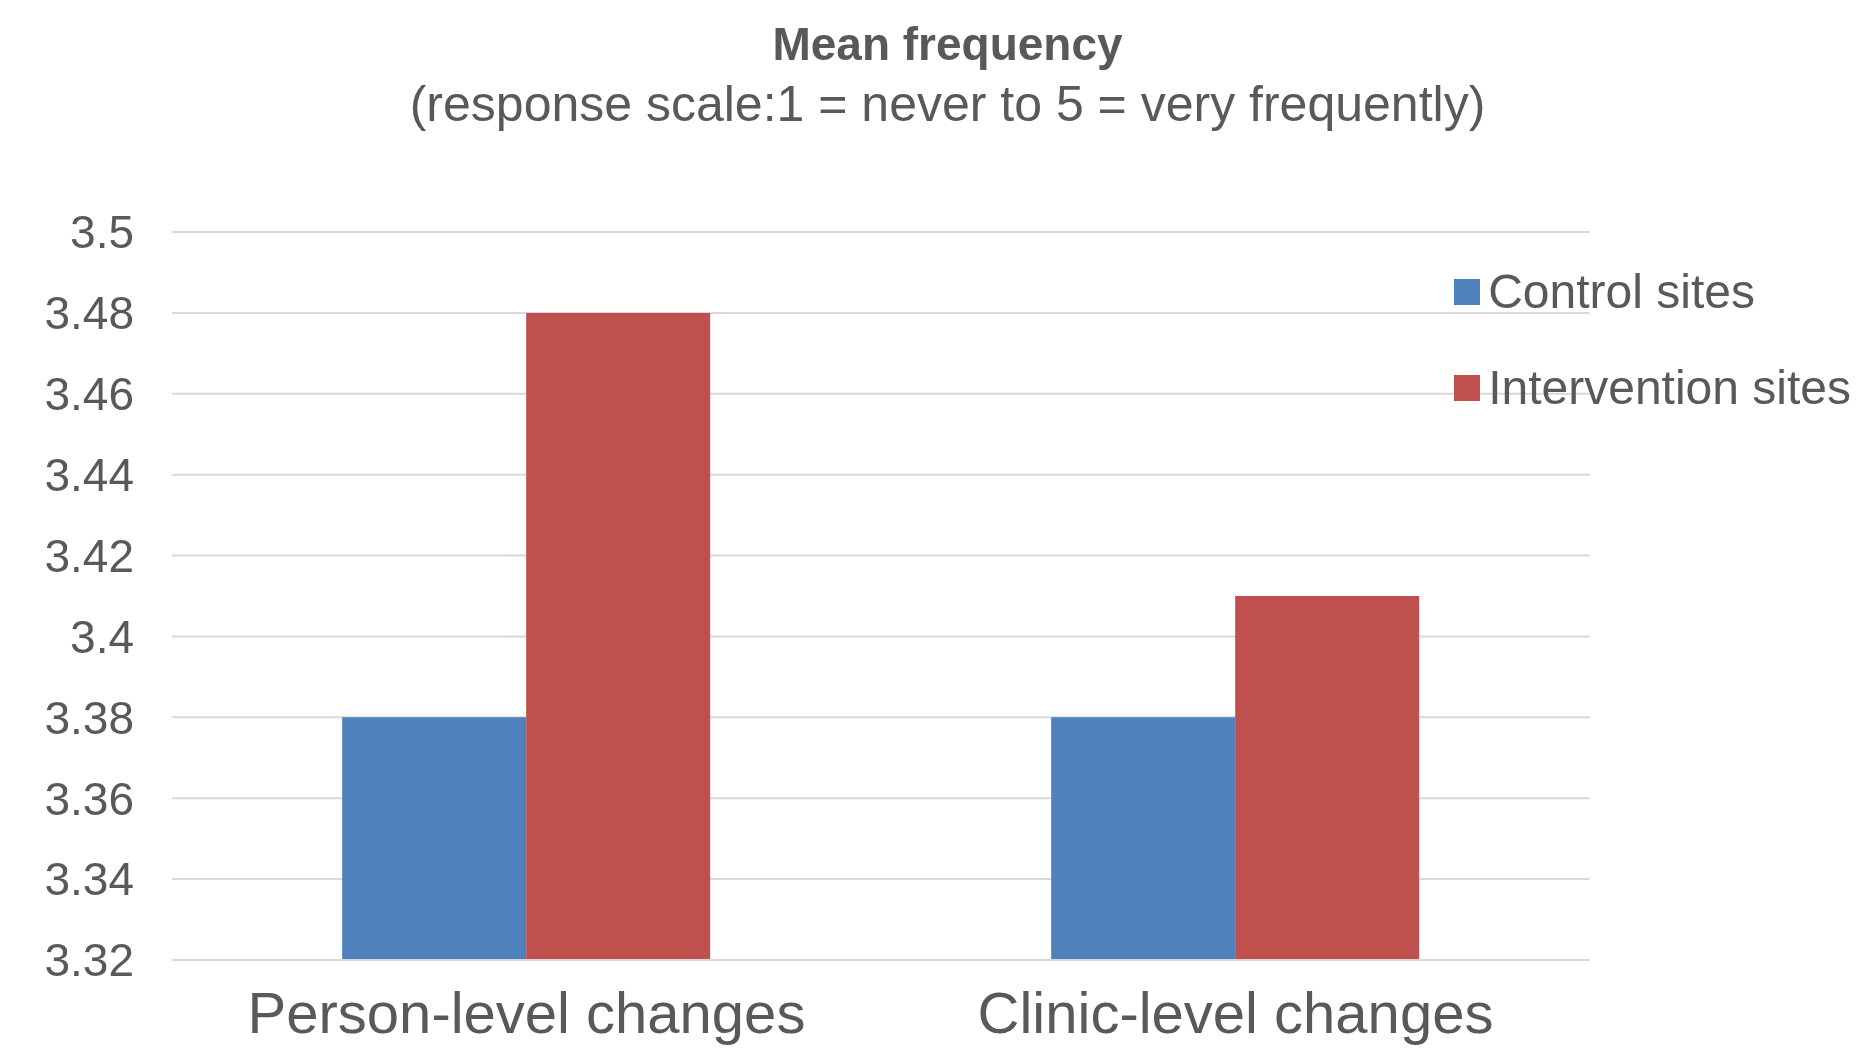 Image resolution: width=1875 pixels, height=1060 pixels. I want to click on x-tick-label: Clinic-level changes, so click(1235, 1013).